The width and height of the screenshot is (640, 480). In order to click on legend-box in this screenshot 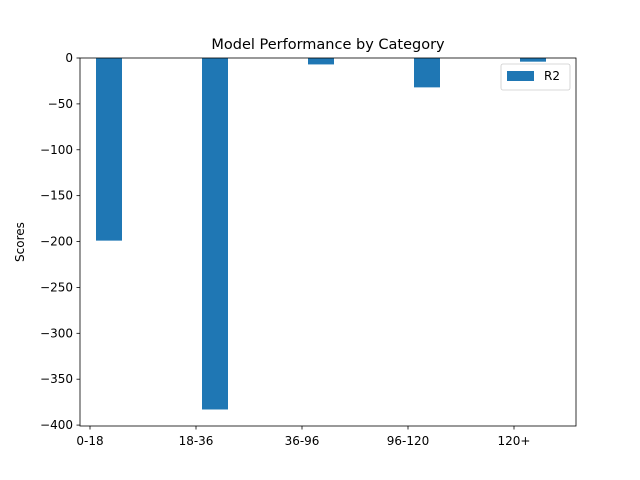, I will do `click(535, 77)`.